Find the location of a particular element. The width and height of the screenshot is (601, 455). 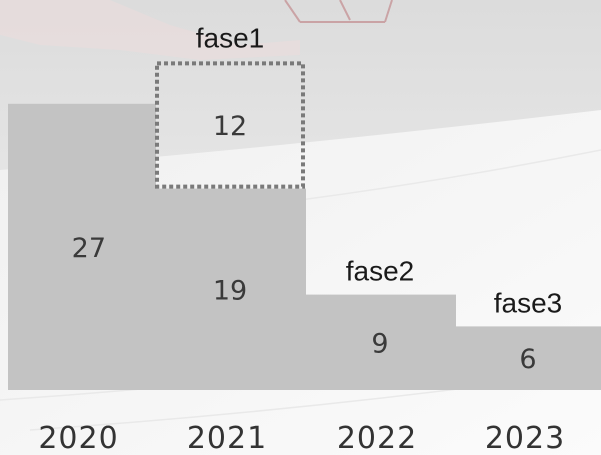

bar-2023 is located at coordinates (528, 358).